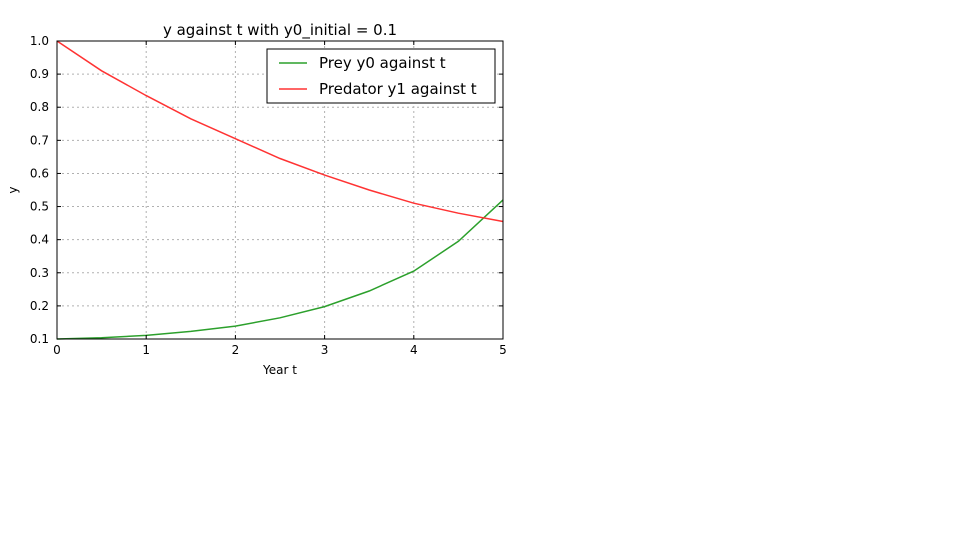  What do you see at coordinates (279, 370) in the screenshot?
I see `x-axis-label: Year t` at bounding box center [279, 370].